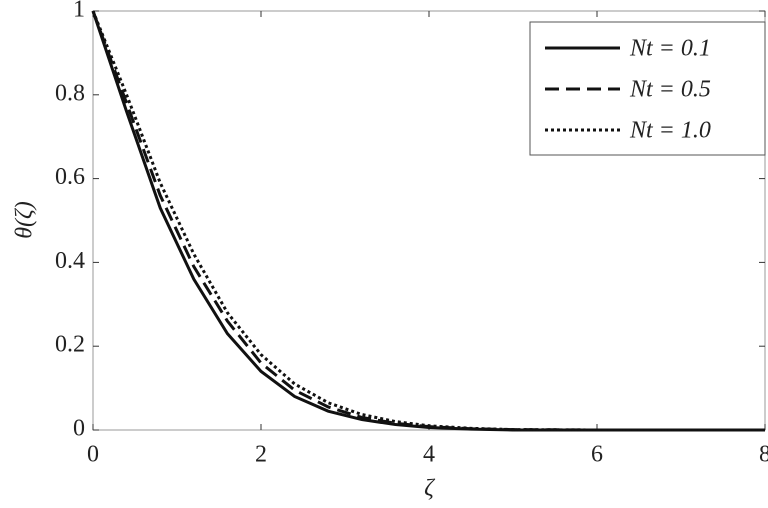  What do you see at coordinates (79, 429) in the screenshot?
I see `y-tick-label: 0` at bounding box center [79, 429].